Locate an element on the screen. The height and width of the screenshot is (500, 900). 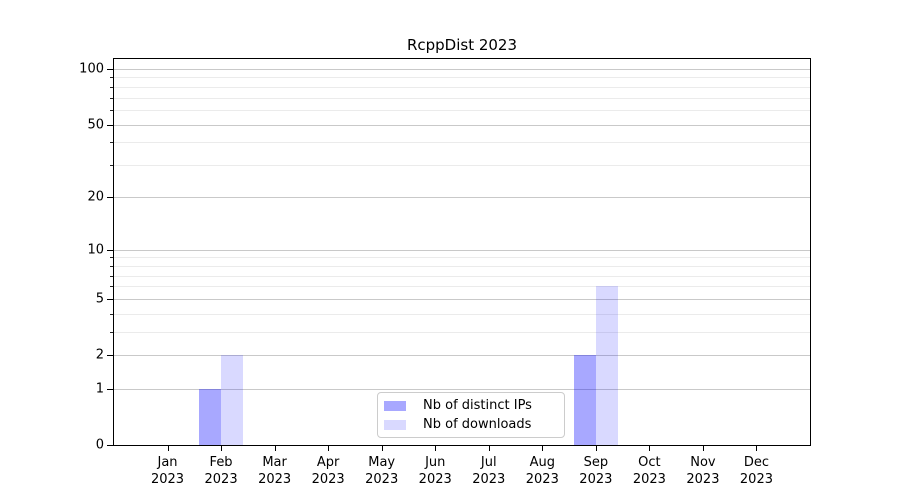
x-tick-label: Oct 2023 is located at coordinates (649, 471).